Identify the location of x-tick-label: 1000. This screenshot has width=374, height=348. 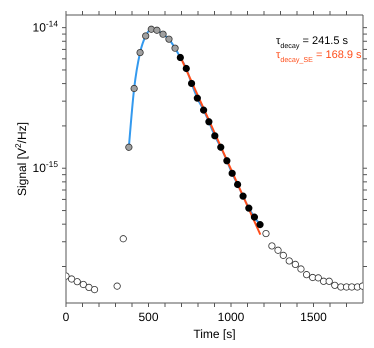
(231, 317).